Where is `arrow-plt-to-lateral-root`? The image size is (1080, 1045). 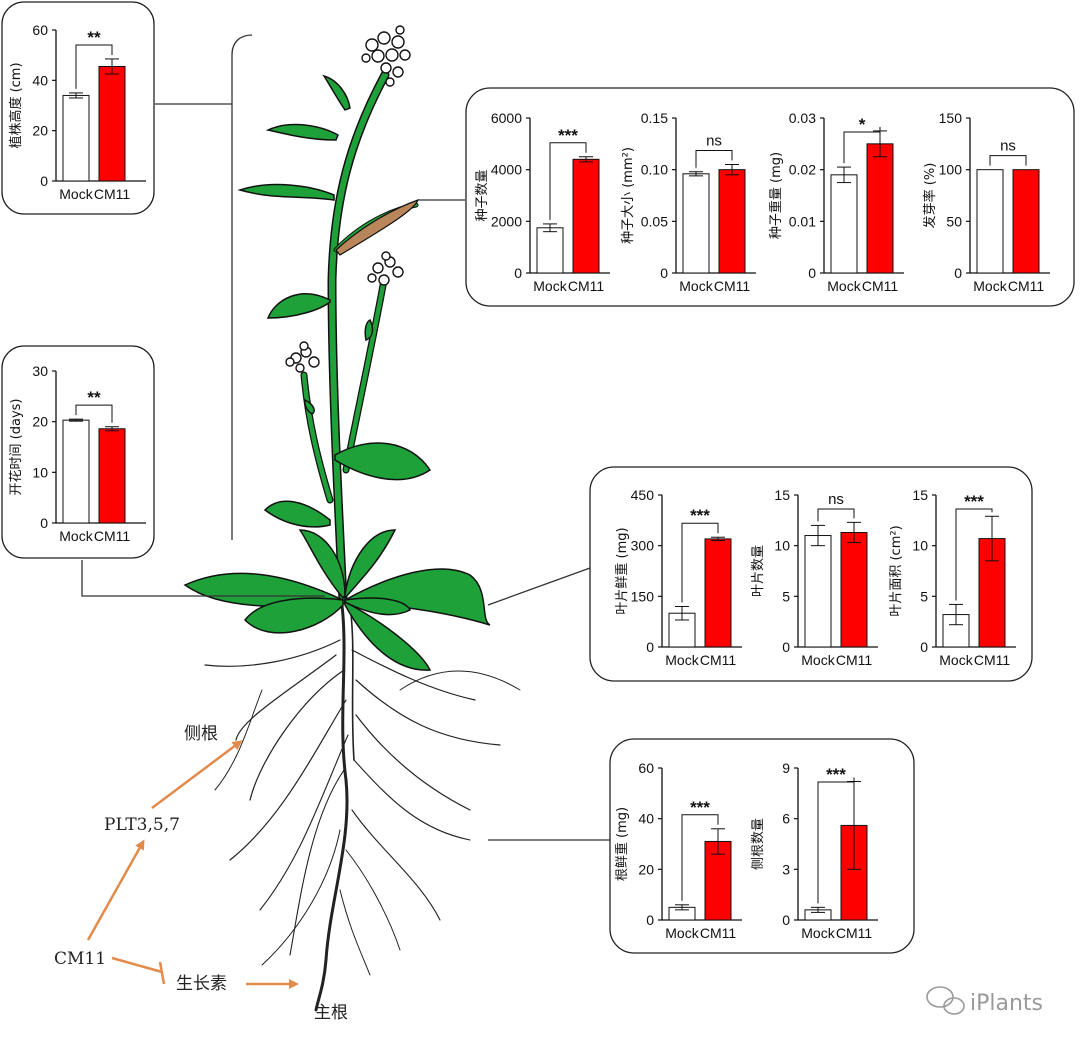 arrow-plt-to-lateral-root is located at coordinates (197, 774).